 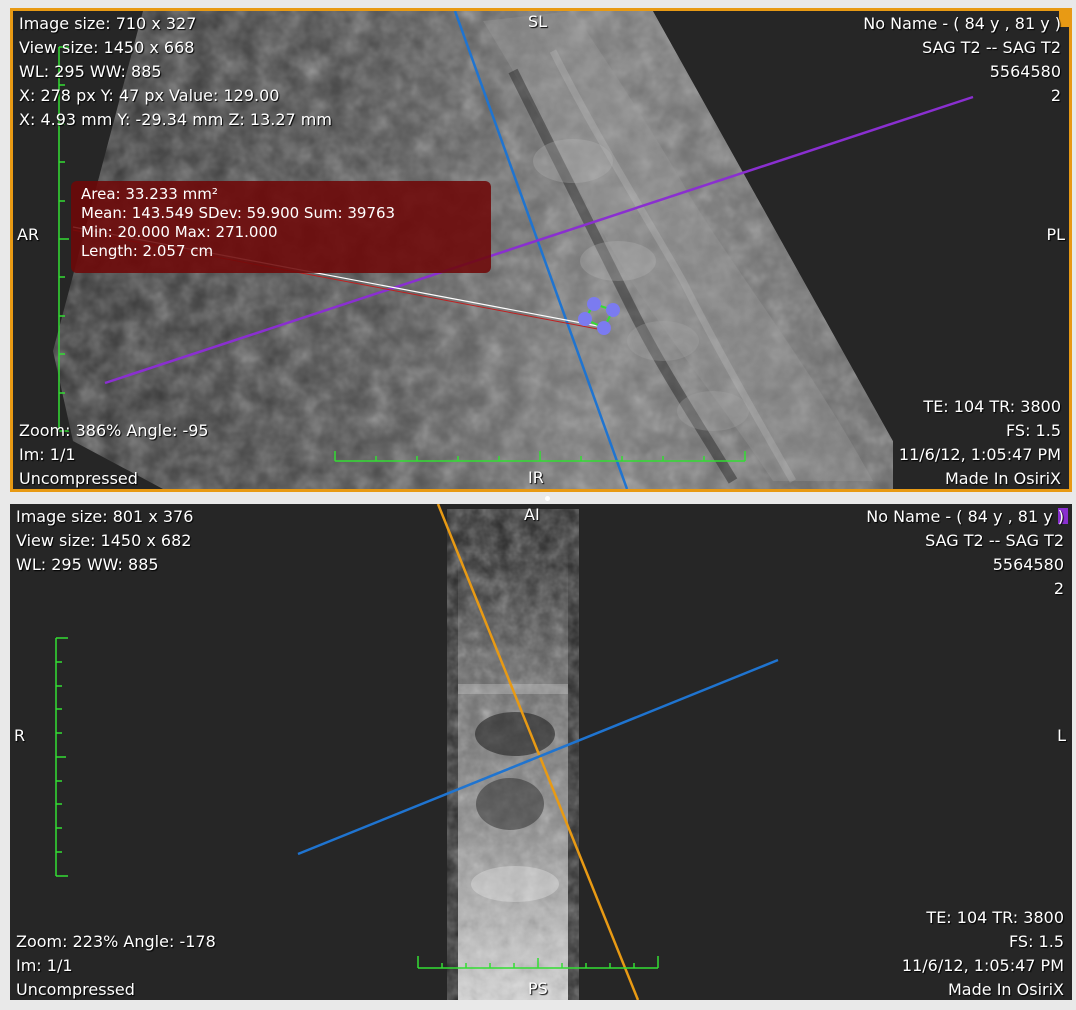 I want to click on orientation-top: AI, so click(x=532, y=514).